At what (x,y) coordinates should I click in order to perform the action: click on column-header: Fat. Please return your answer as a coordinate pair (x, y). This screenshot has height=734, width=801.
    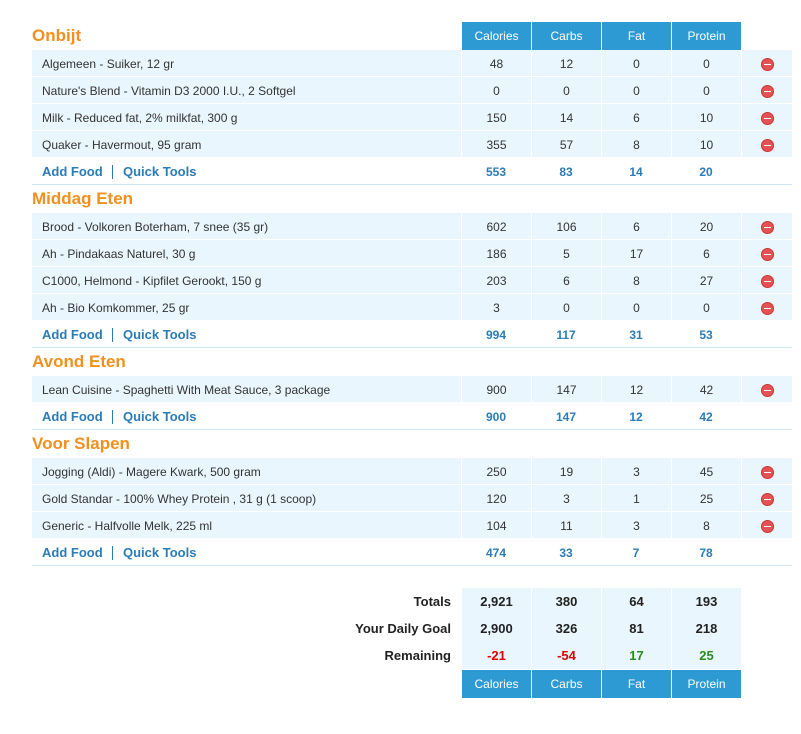
    Looking at the image, I should click on (636, 684).